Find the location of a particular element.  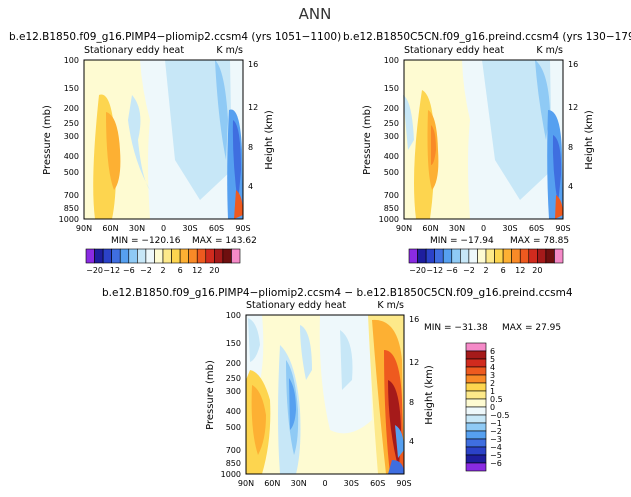

panel-2-xtick-0: 0 is located at coordinates (483, 228).